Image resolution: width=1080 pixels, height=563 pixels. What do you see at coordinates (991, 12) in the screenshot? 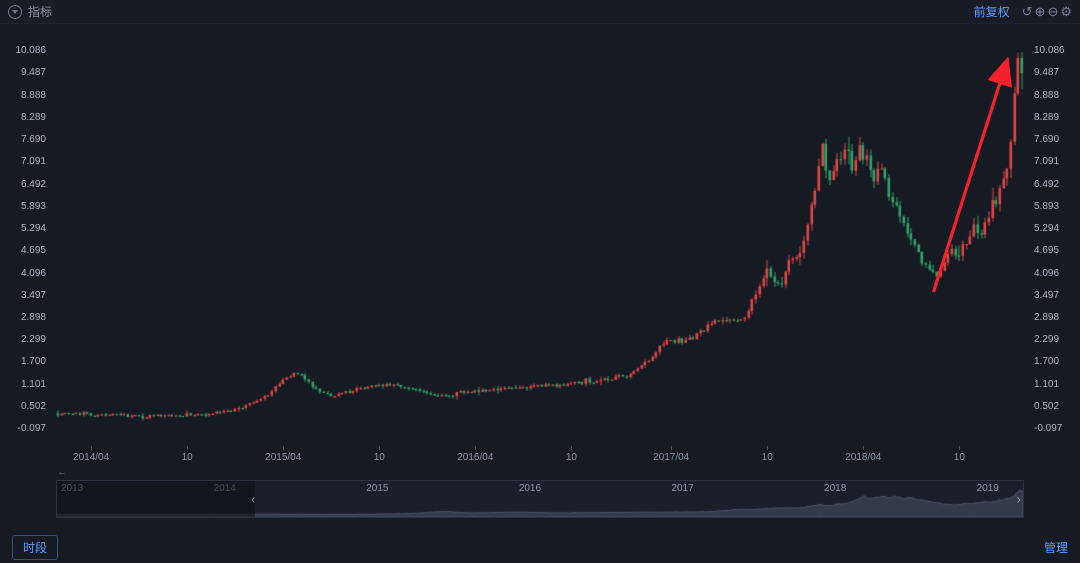
I see `adjust-mode-link: 前复权` at bounding box center [991, 12].